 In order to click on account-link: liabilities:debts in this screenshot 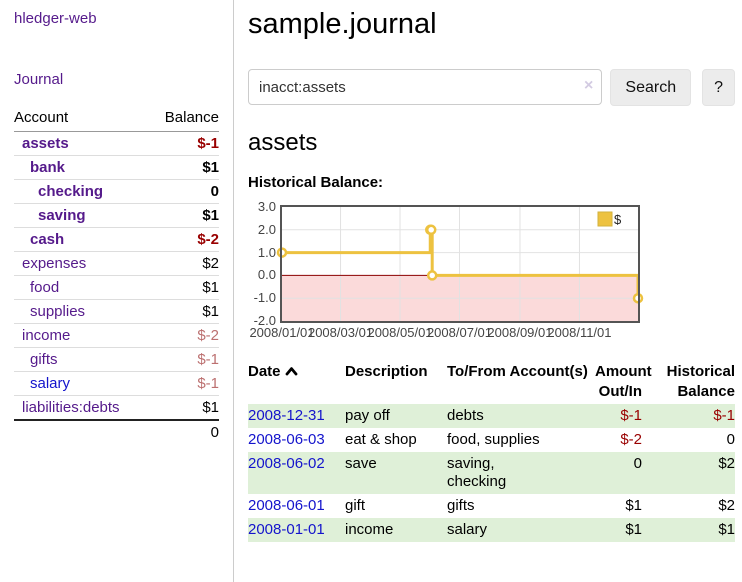, I will do `click(71, 407)`.